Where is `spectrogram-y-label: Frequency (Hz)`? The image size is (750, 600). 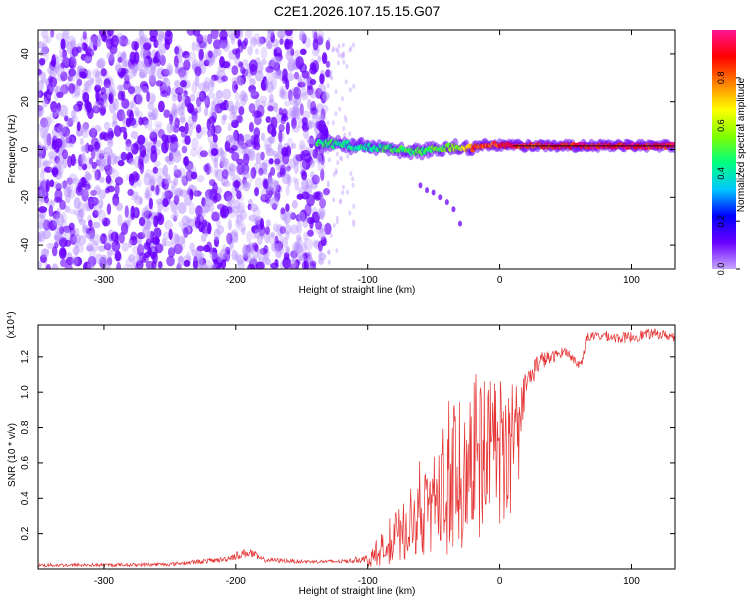
spectrogram-y-label: Frequency (Hz) is located at coordinates (12, 149).